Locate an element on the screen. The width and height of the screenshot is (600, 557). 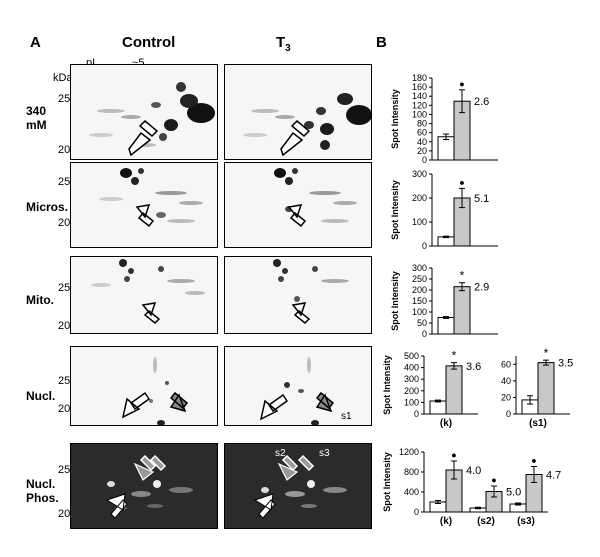
kda-label: kDa is located at coordinates (63, 78).